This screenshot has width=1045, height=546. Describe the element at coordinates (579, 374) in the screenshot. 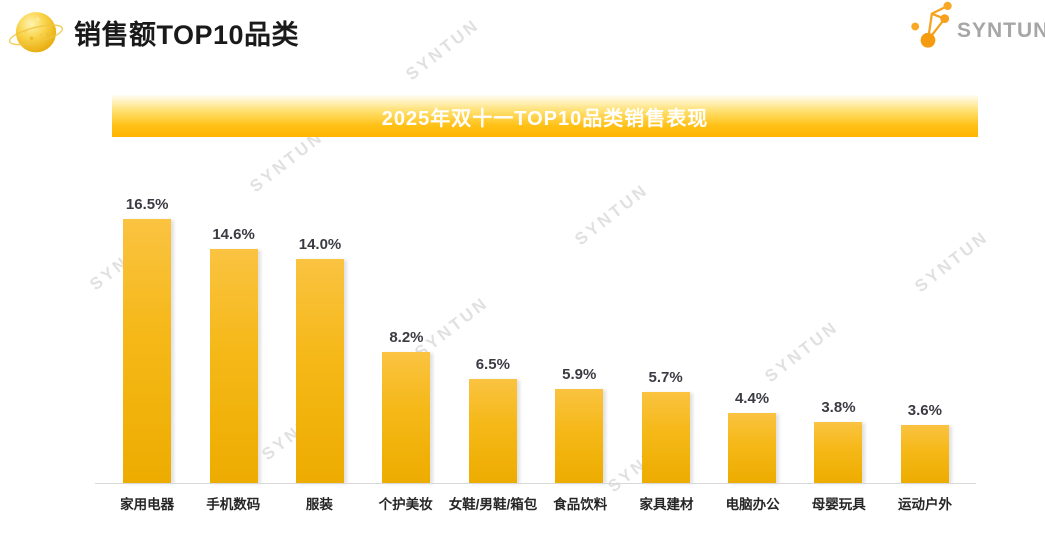

I see `value-label: 5.9%` at that location.